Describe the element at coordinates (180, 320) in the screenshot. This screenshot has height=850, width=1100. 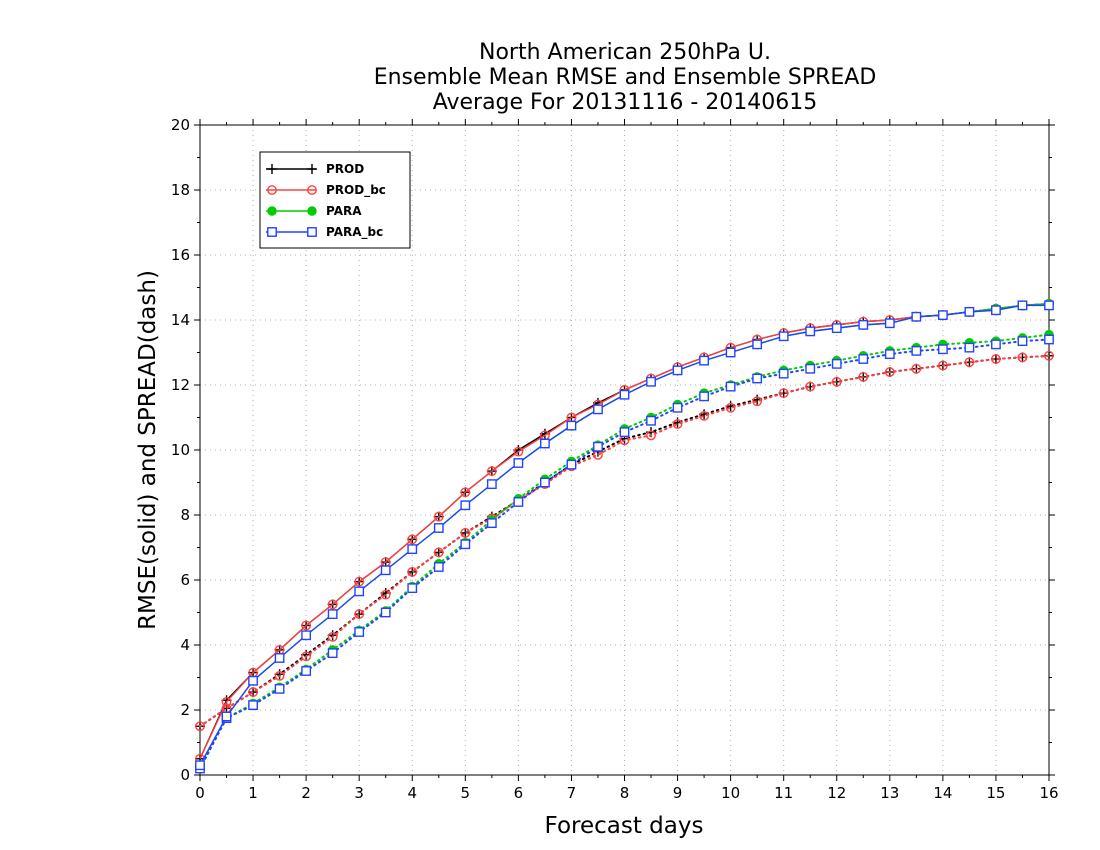
I see `y-tick-label: 14` at that location.